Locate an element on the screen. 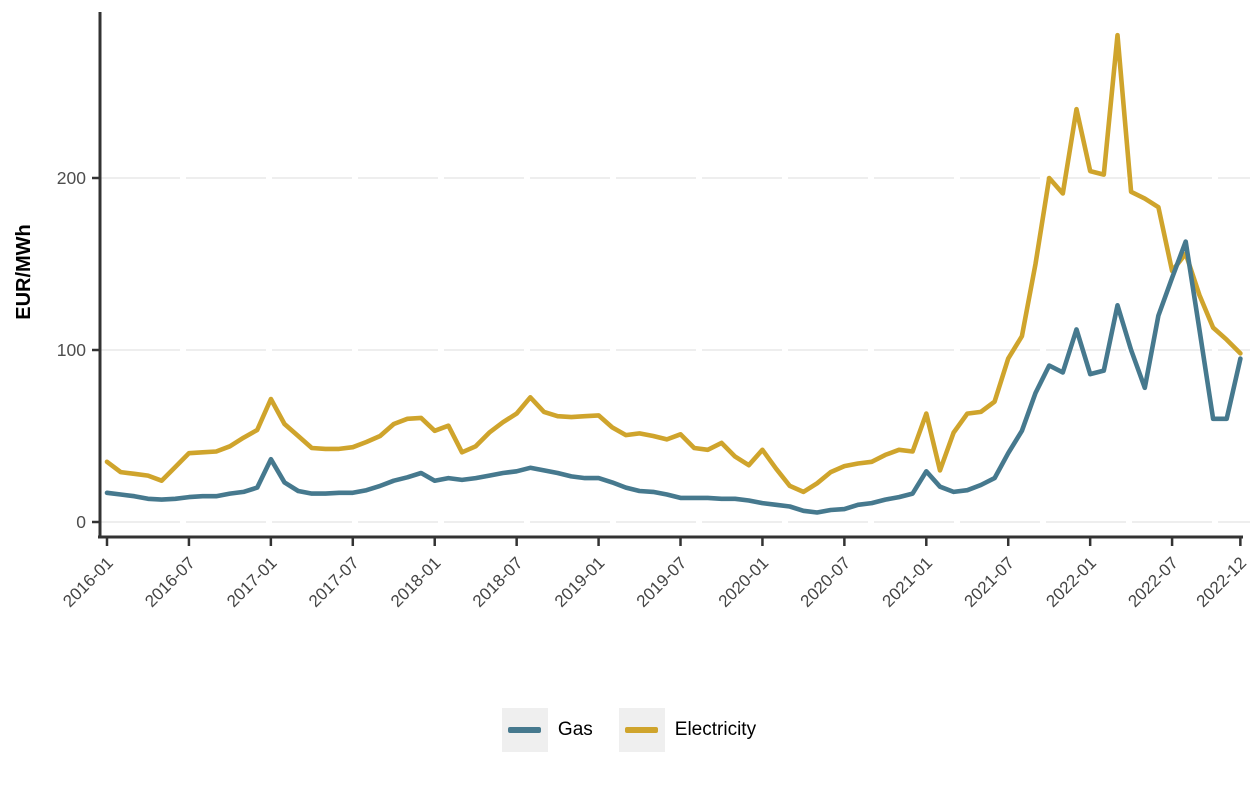 The width and height of the screenshot is (1258, 786). x-tick-label: 2021-01 is located at coordinates (908, 582).